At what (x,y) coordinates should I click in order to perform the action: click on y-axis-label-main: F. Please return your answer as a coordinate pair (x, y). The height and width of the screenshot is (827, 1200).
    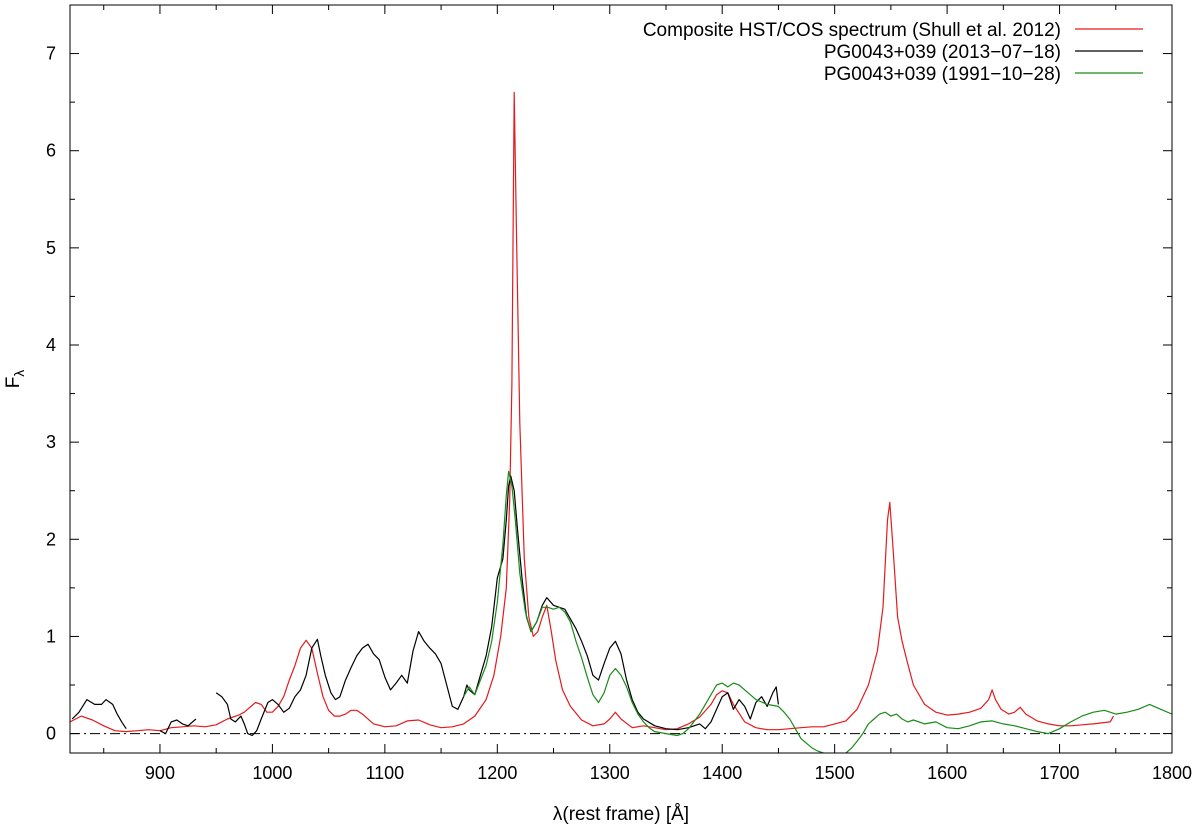
    Looking at the image, I should click on (13, 383).